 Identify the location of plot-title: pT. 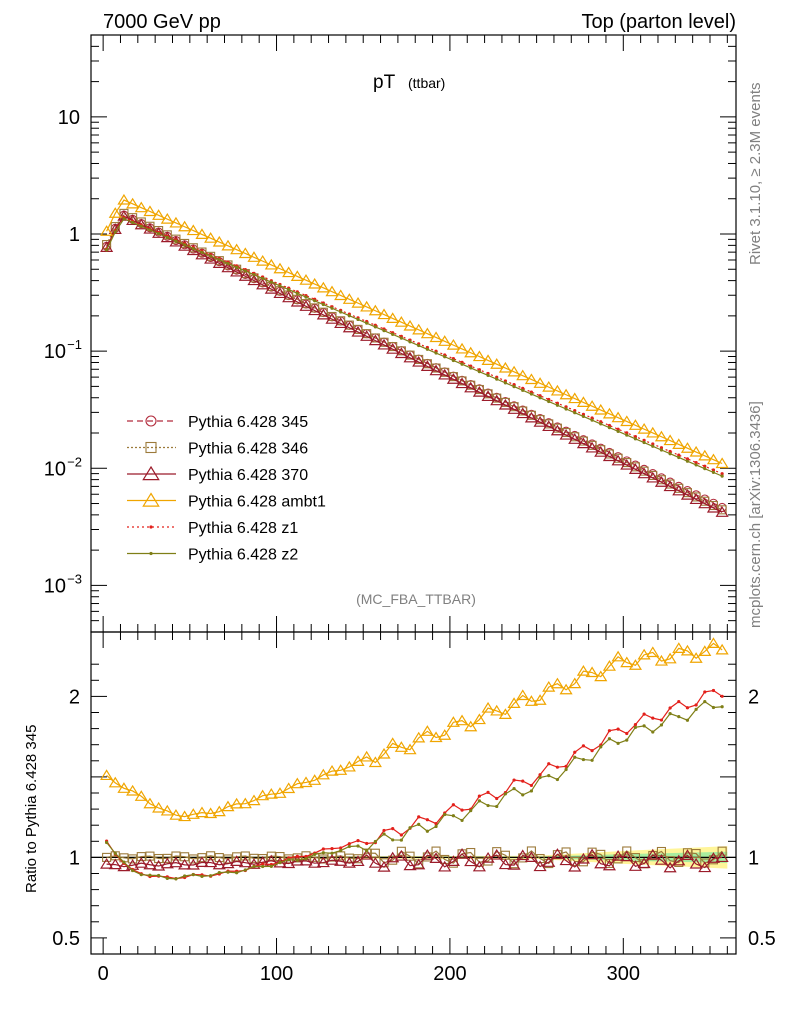
(384, 82).